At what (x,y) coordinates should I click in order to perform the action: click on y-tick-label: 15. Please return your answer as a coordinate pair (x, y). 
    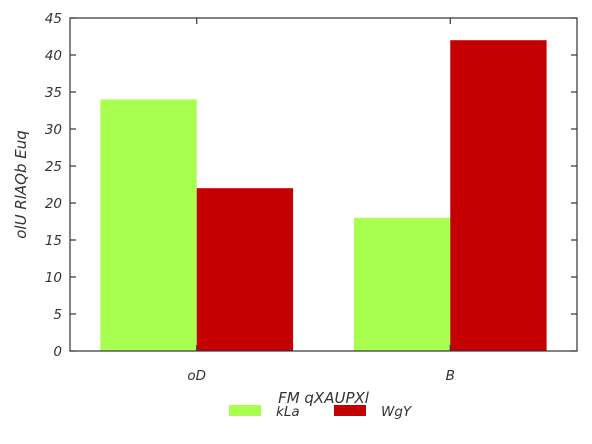
    Looking at the image, I should click on (53, 241).